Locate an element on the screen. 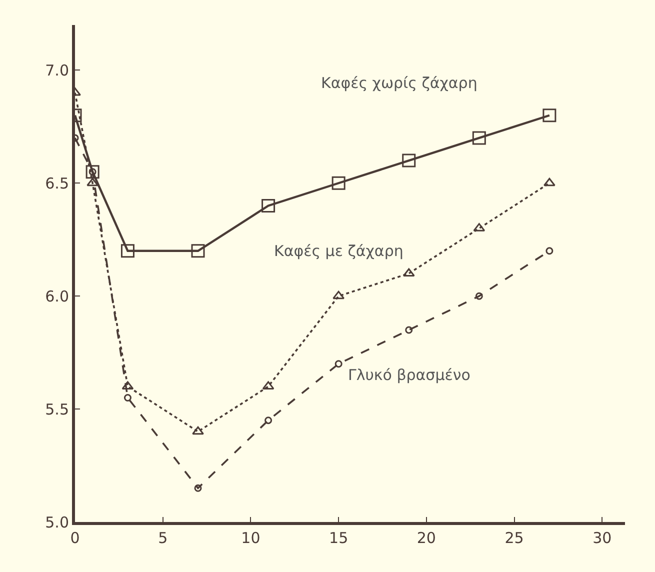  series-label: Καφές με ζάχαρη is located at coordinates (339, 251).